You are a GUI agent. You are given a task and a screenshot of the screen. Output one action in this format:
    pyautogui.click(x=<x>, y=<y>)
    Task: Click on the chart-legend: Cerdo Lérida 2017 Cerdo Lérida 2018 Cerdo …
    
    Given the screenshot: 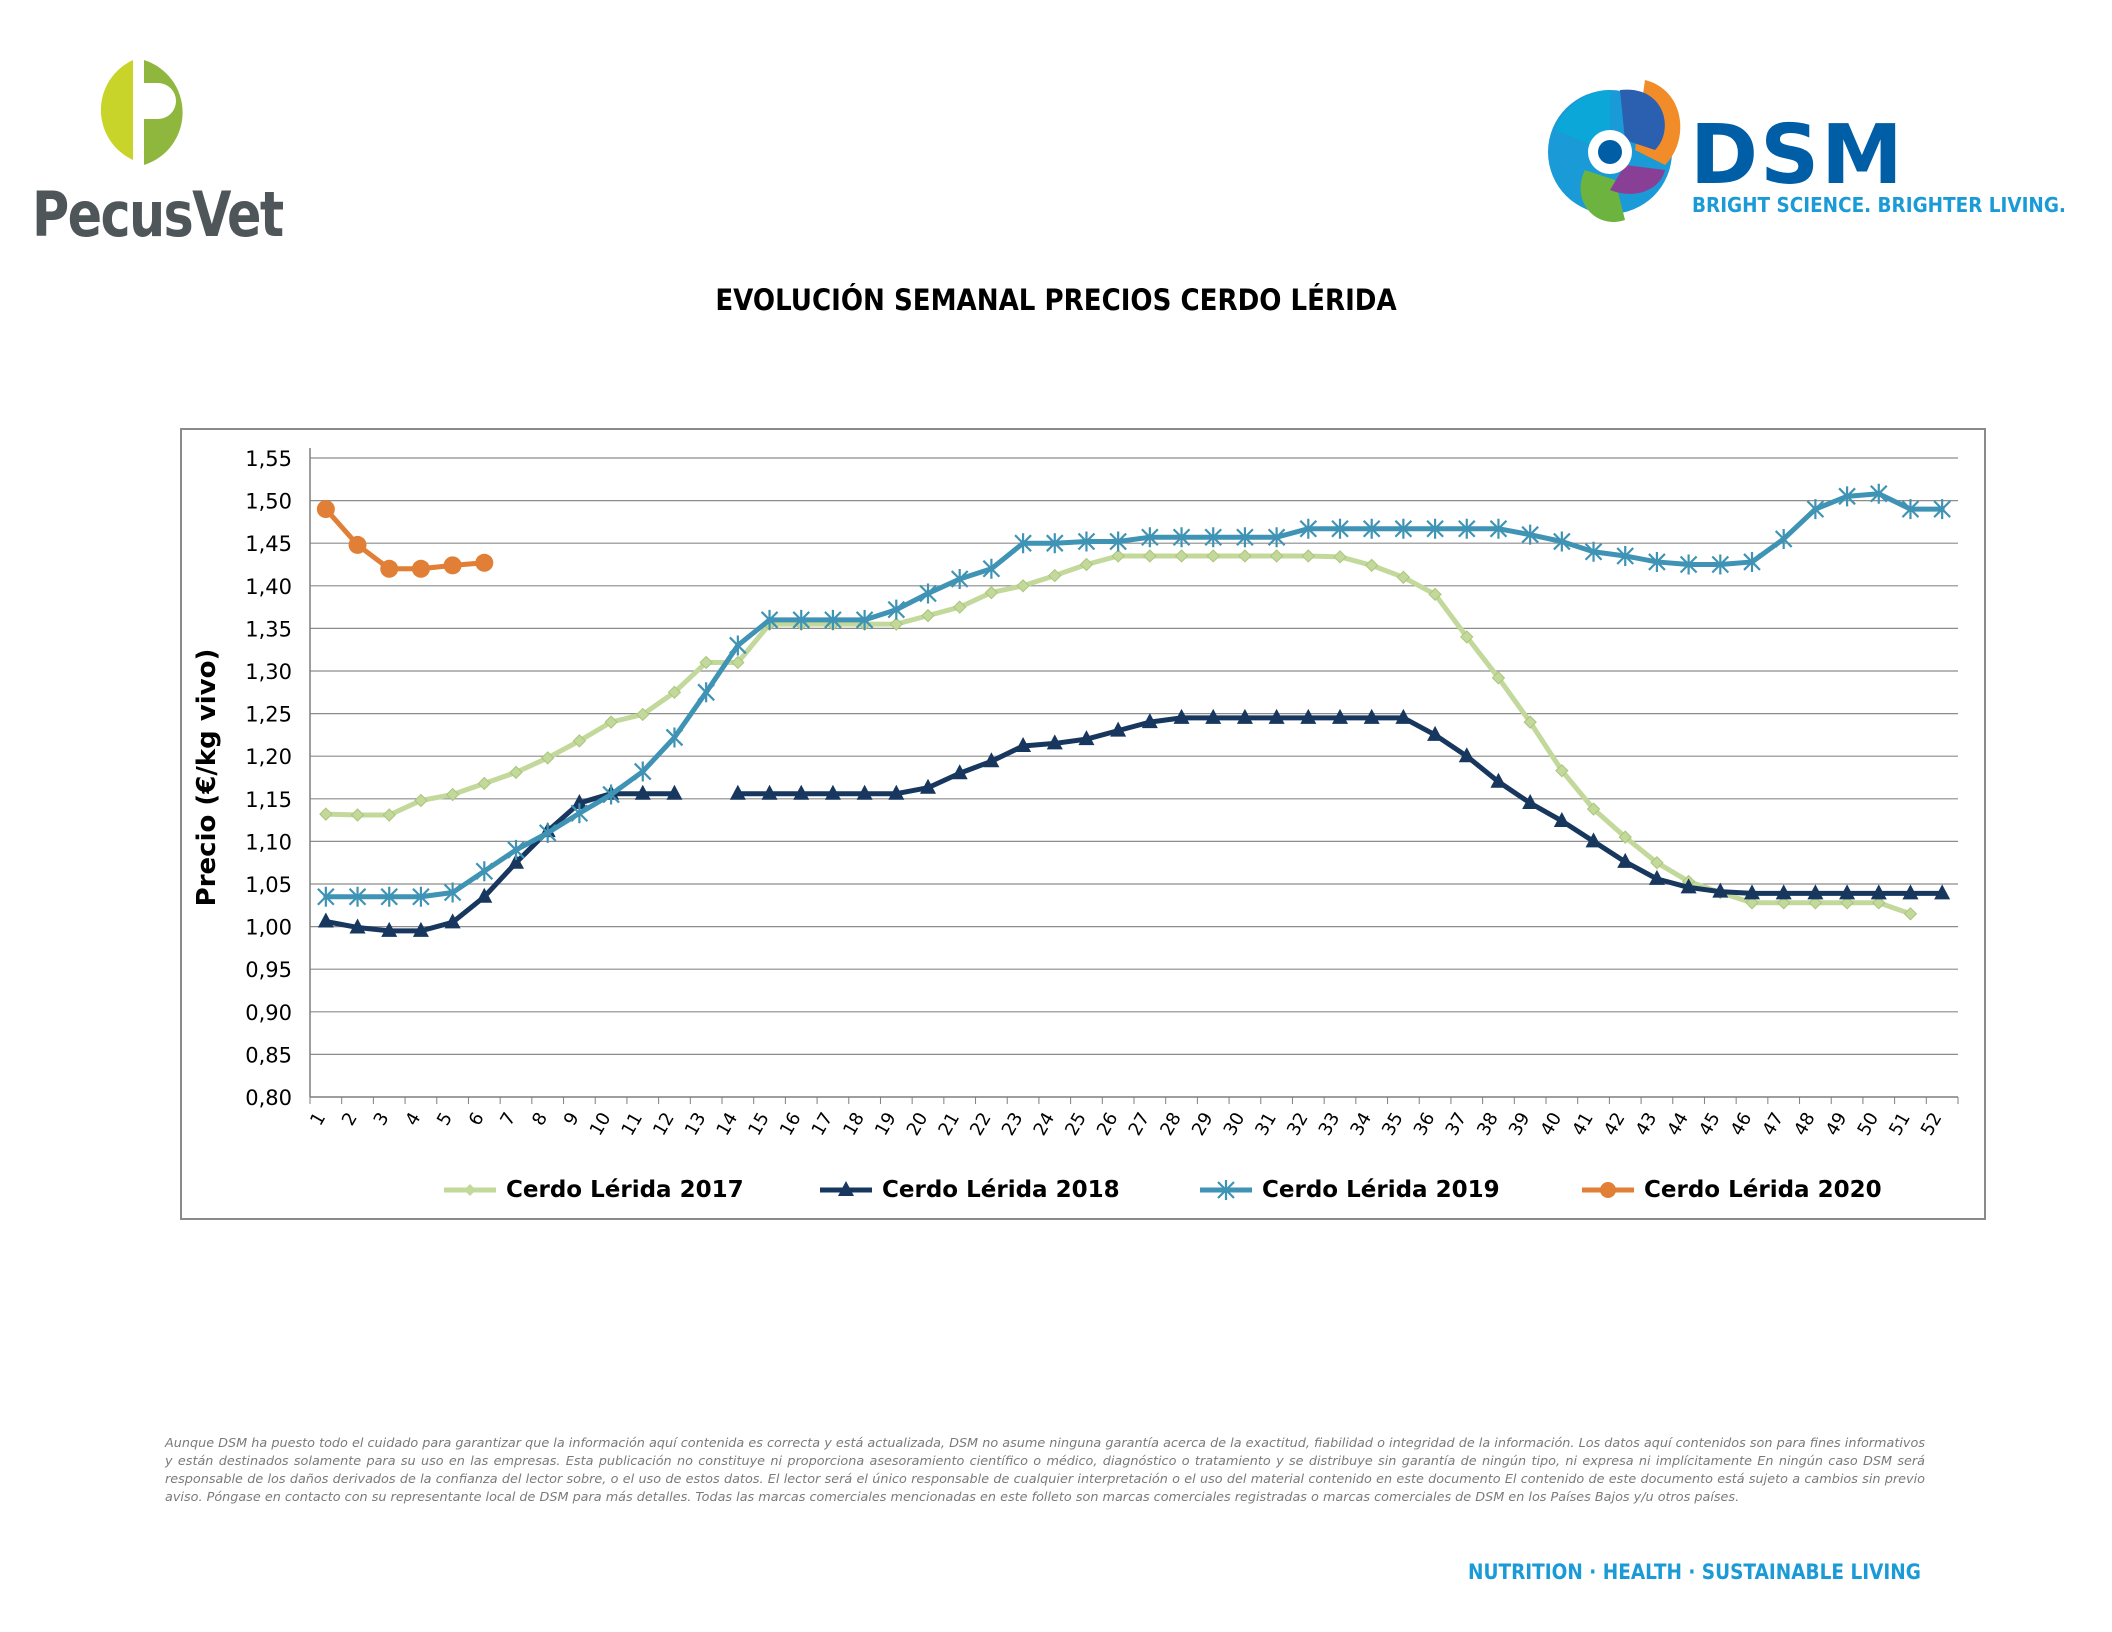 What is the action you would take?
    pyautogui.click(x=1083, y=1190)
    